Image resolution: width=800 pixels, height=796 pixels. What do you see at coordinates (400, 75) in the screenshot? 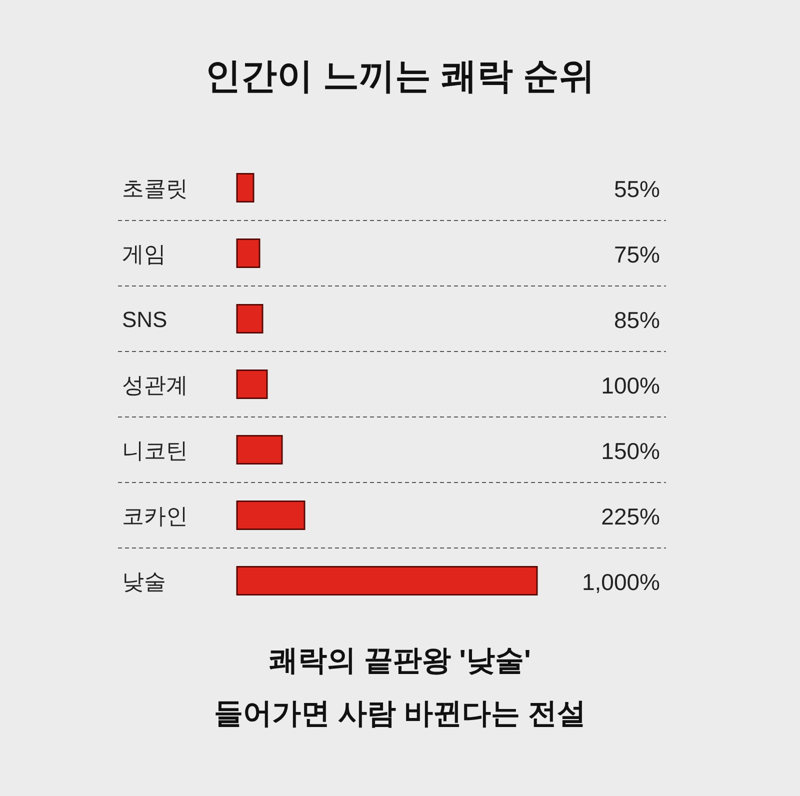
I see `title: 인간이 느끼는 쾌락 순위` at bounding box center [400, 75].